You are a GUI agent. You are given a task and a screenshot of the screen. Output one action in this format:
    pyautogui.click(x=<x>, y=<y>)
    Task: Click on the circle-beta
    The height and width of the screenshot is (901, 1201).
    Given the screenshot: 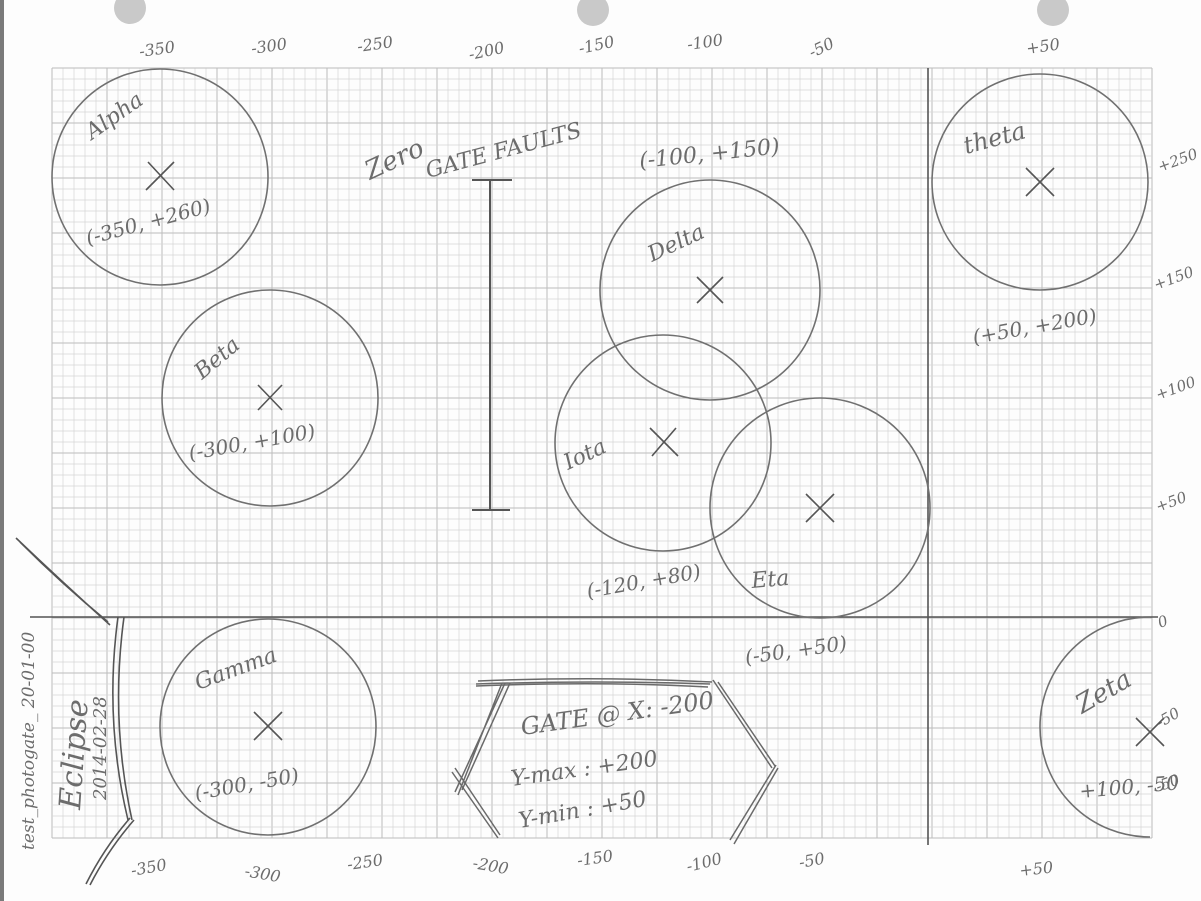 What is the action you would take?
    pyautogui.click(x=270, y=398)
    